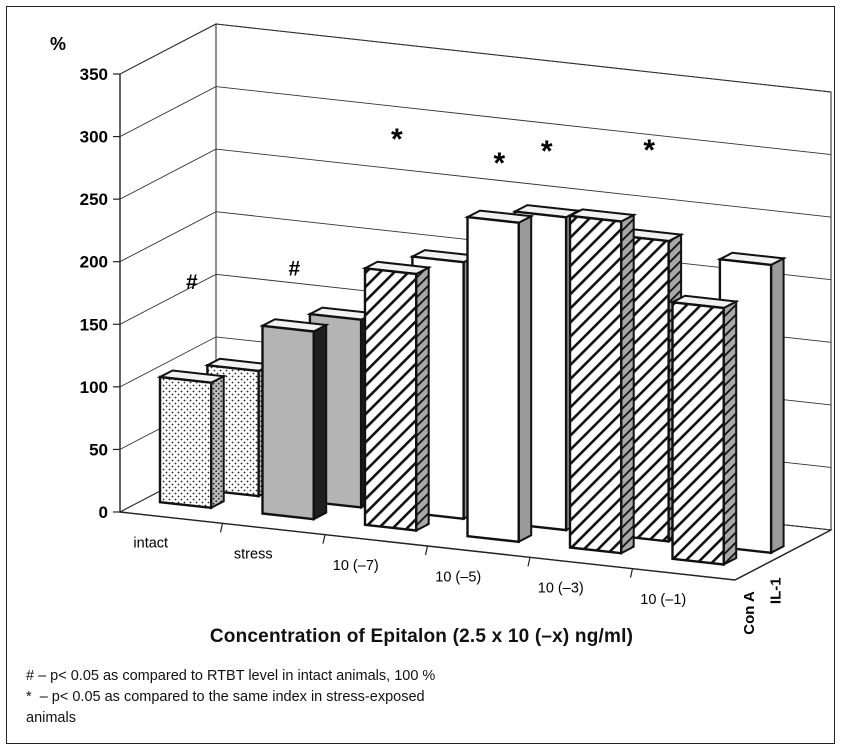 The height and width of the screenshot is (751, 843). I want to click on y-tick-label: 100, so click(94, 387).